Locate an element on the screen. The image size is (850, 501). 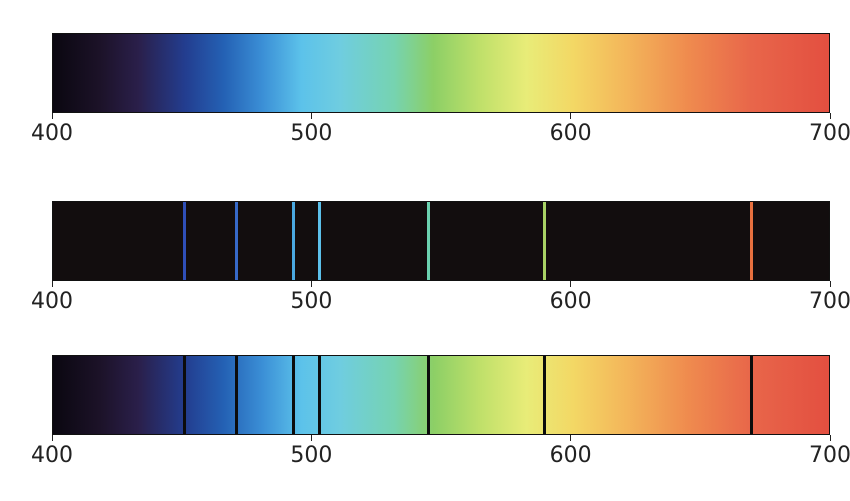
continuous-spectrum is located at coordinates (441, 73).